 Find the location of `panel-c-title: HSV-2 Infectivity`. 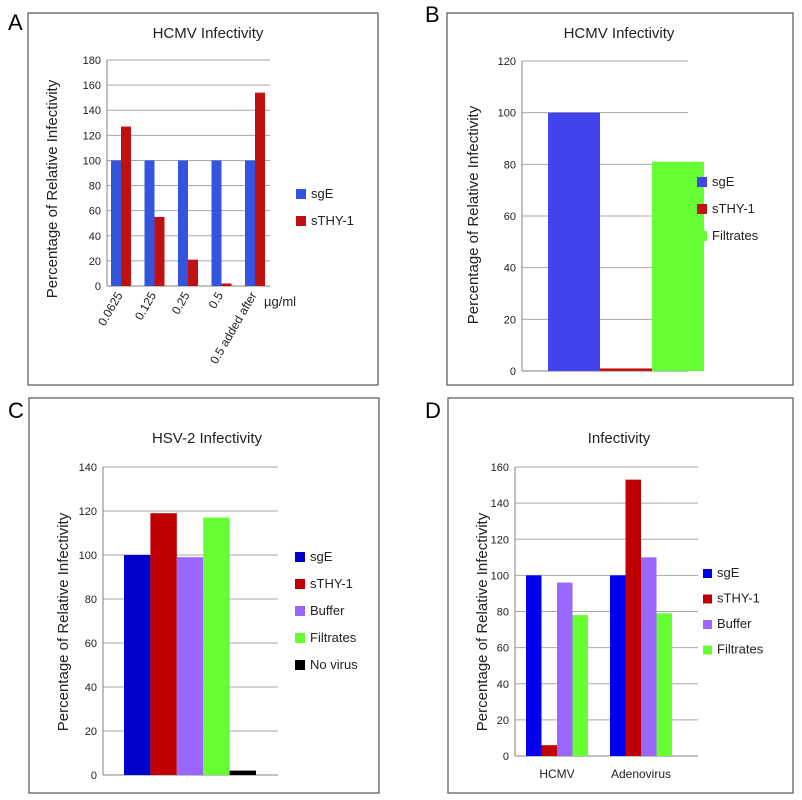

panel-c-title: HSV-2 Infectivity is located at coordinates (207, 438).